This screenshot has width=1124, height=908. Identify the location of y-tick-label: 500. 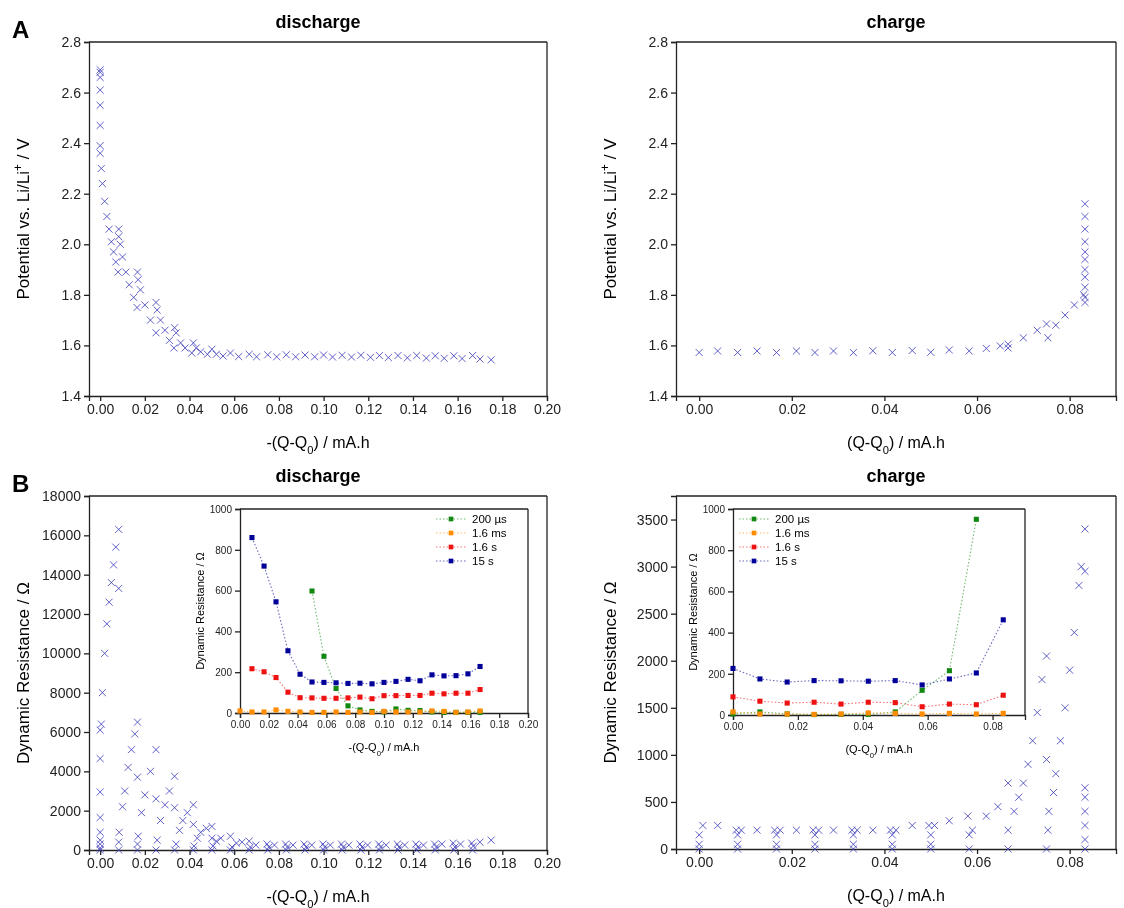
(656, 801).